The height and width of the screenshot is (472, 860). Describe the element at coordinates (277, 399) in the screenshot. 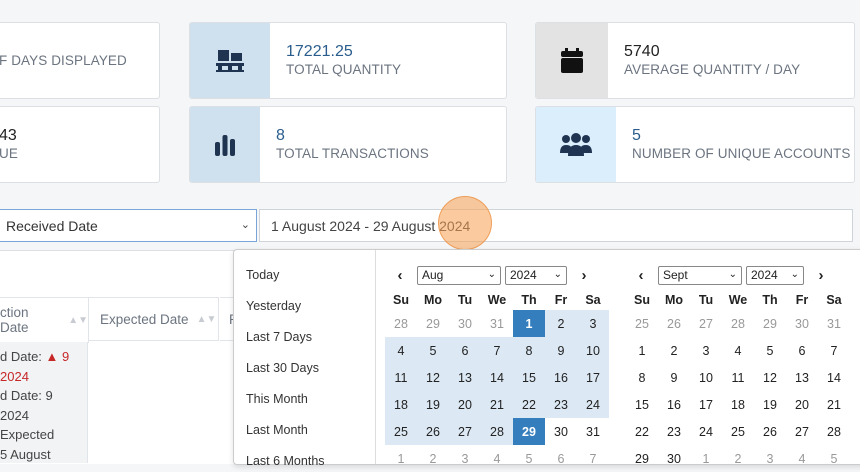

I see `range-this-month: This Month` at that location.